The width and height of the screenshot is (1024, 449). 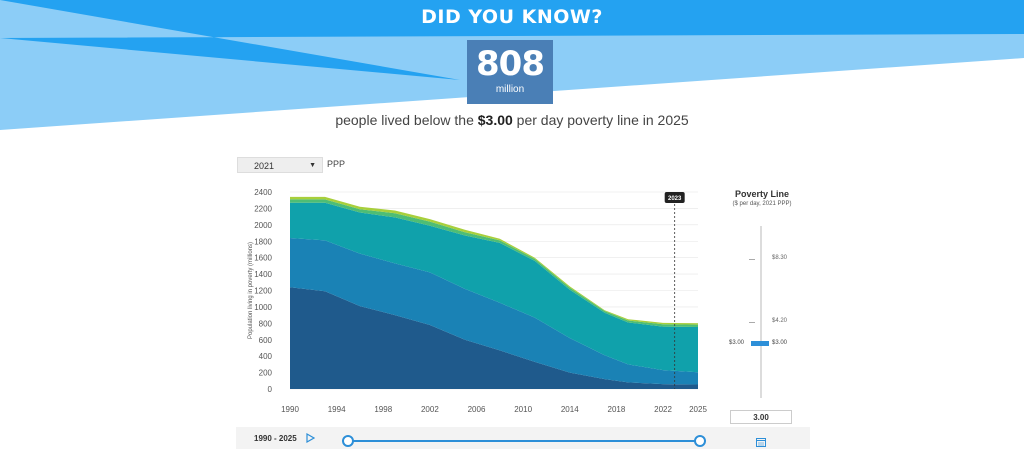 I want to click on poverty-line-input: 3.00, so click(x=761, y=417).